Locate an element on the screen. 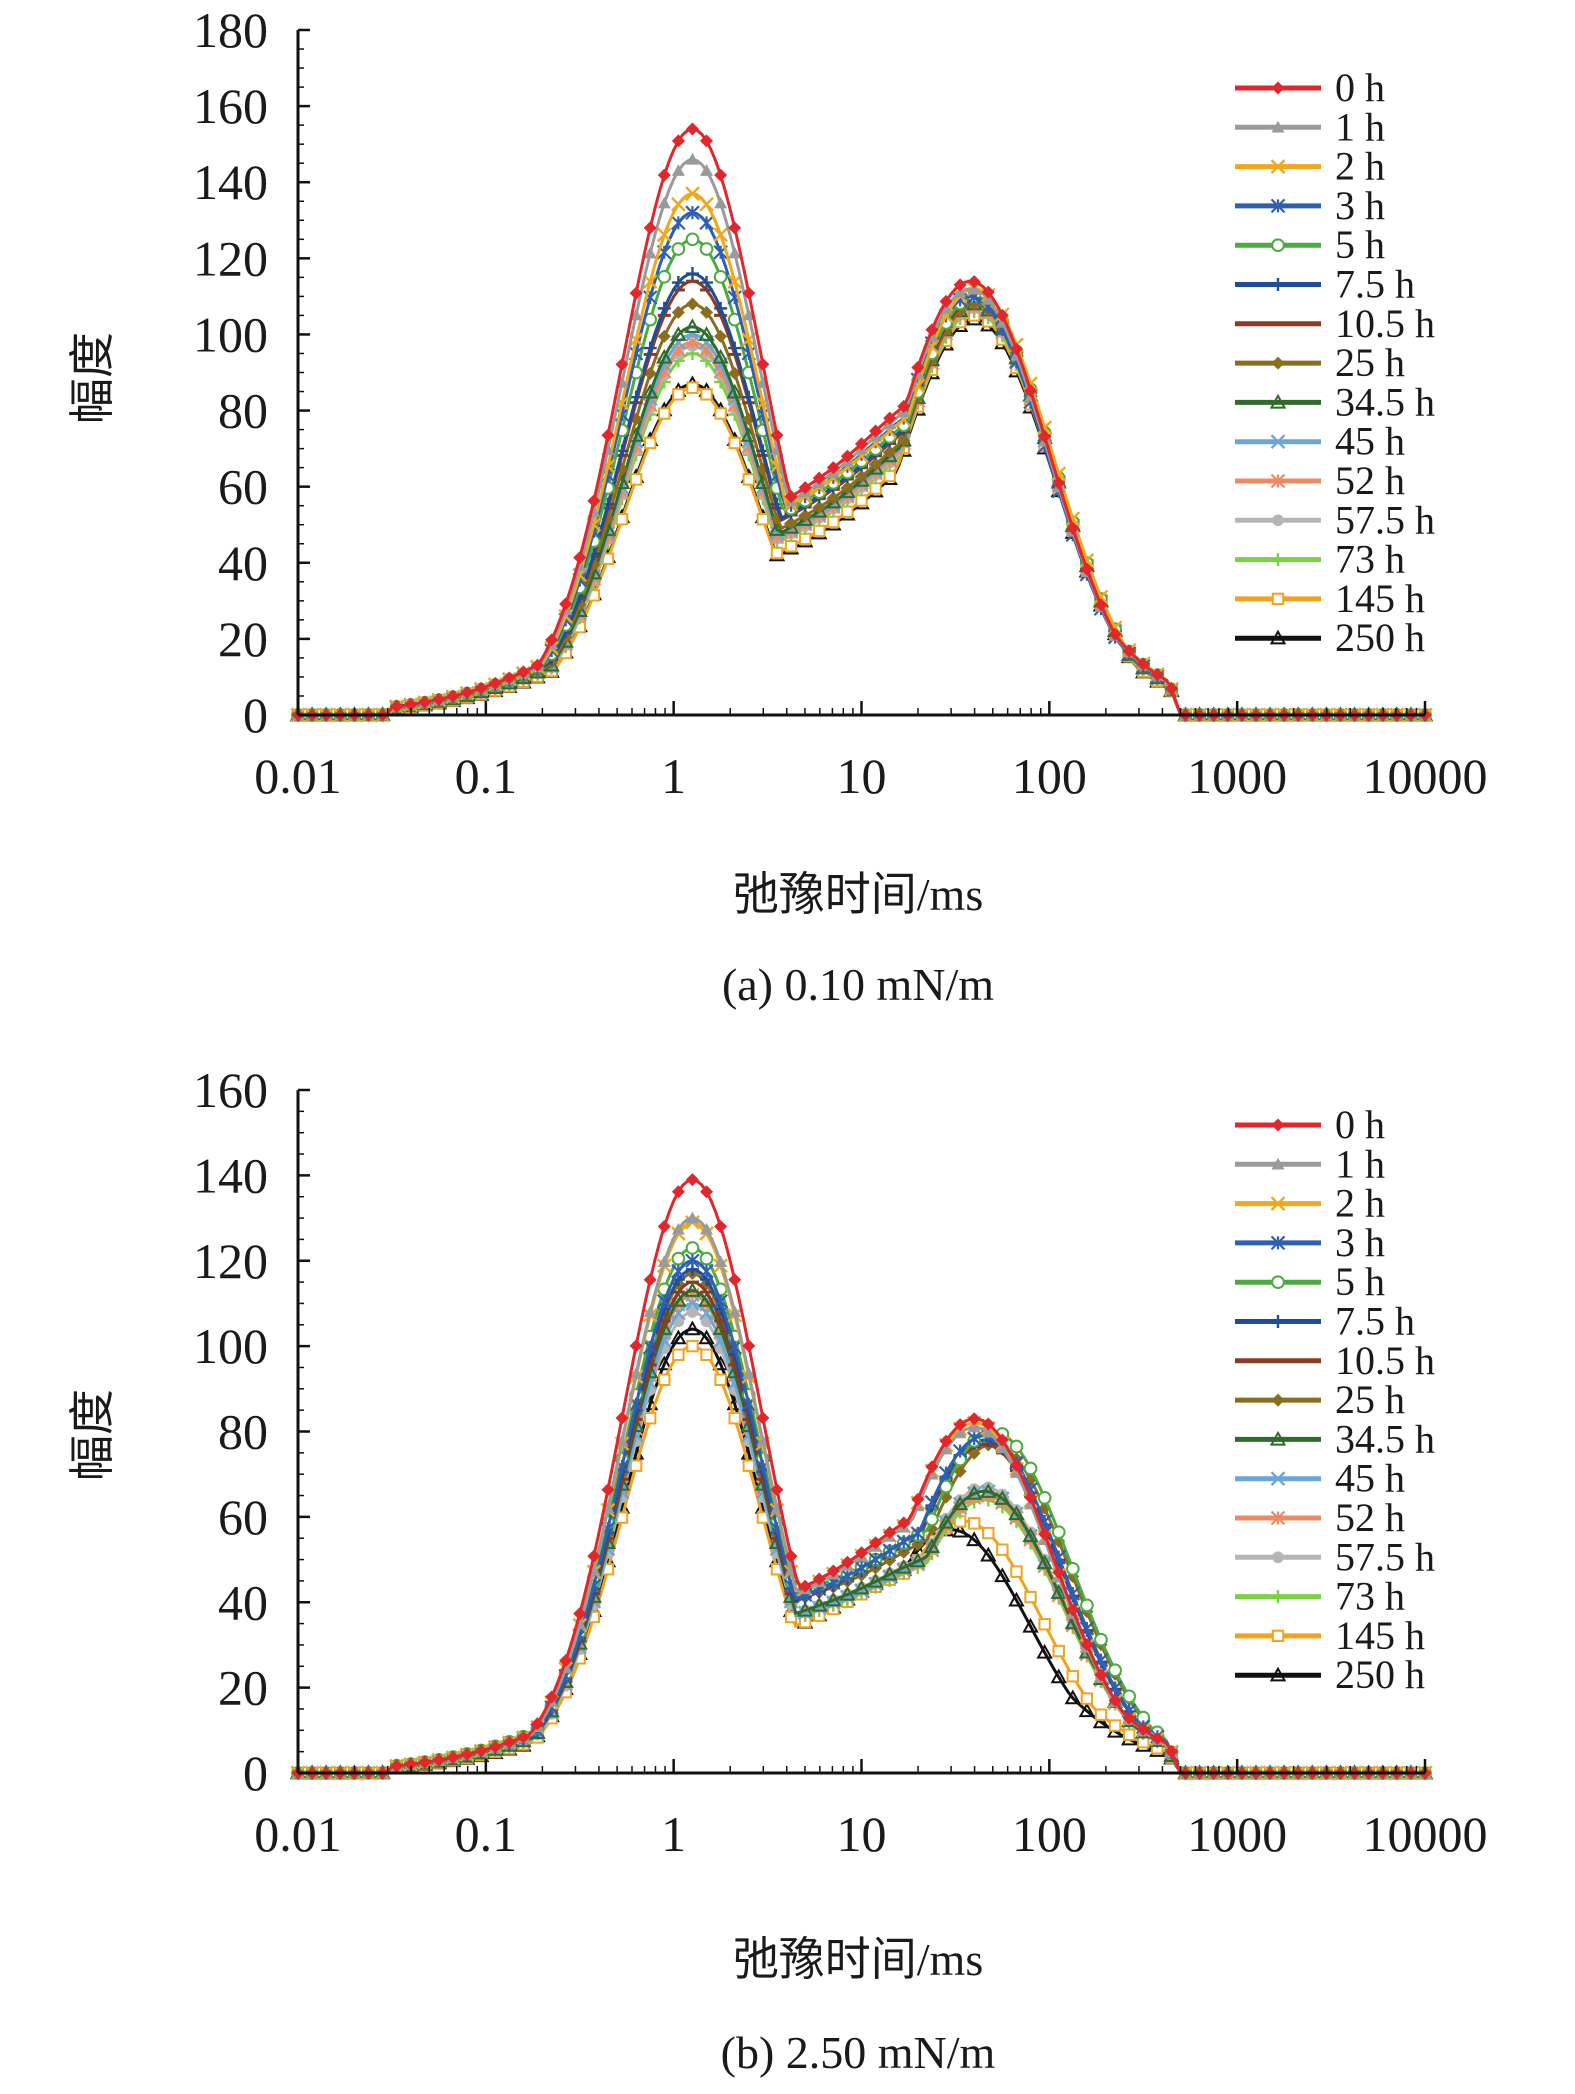 The width and height of the screenshot is (1575, 2094). legend-item: 0 h is located at coordinates (1310, 1124).